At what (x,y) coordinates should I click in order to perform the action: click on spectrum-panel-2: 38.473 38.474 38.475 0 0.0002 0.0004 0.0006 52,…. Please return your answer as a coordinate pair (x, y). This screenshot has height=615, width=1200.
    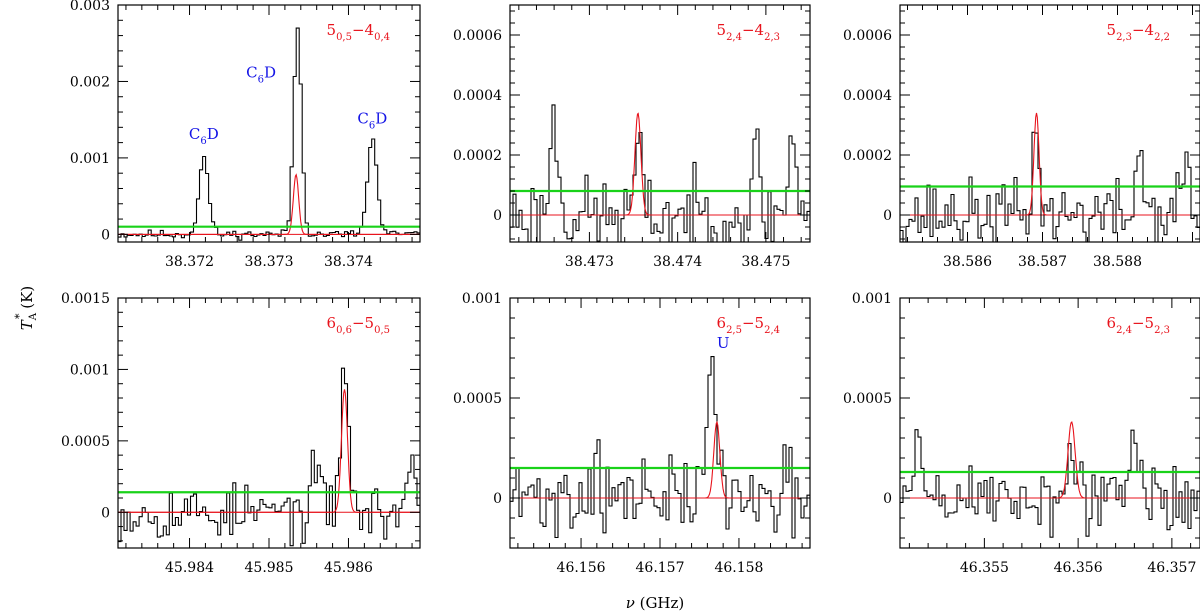
    Looking at the image, I should click on (632, 137).